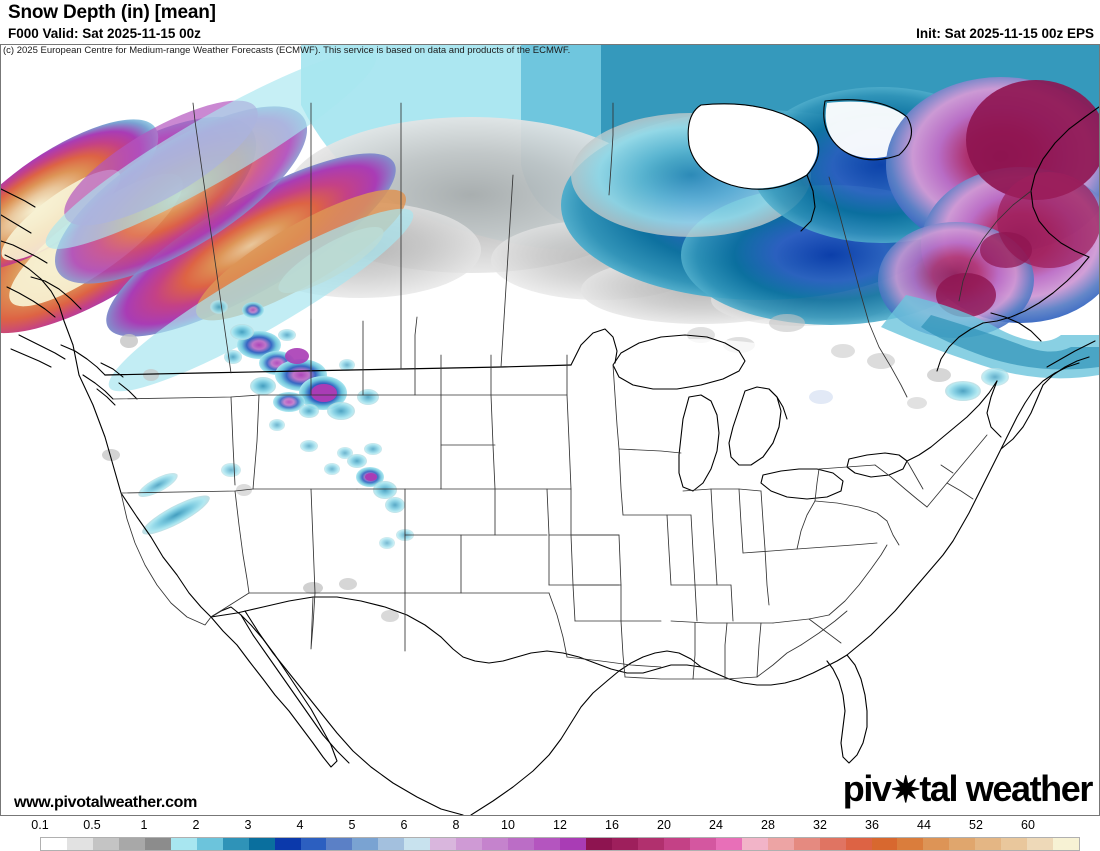  Describe the element at coordinates (300, 825) in the screenshot. I see `colorbar-tick-label: 4` at that location.